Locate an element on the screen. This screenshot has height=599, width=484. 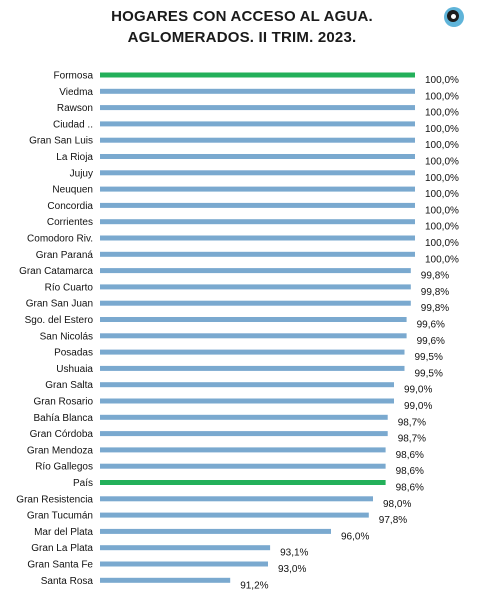
value-label-pais: 98,6% is located at coordinates (410, 488).